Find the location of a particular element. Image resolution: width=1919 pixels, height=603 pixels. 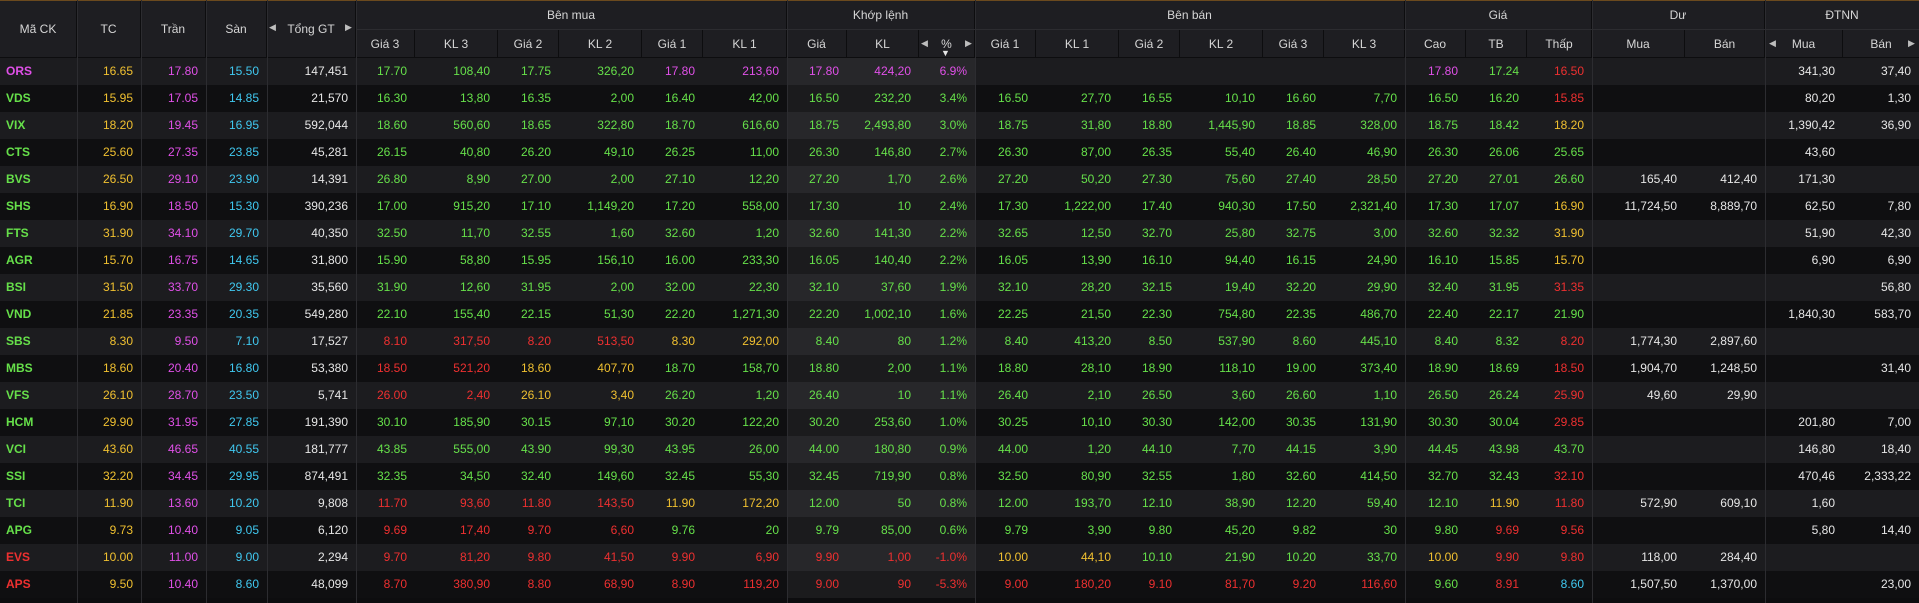

cell-match-price: 26.30 is located at coordinates (823, 152).